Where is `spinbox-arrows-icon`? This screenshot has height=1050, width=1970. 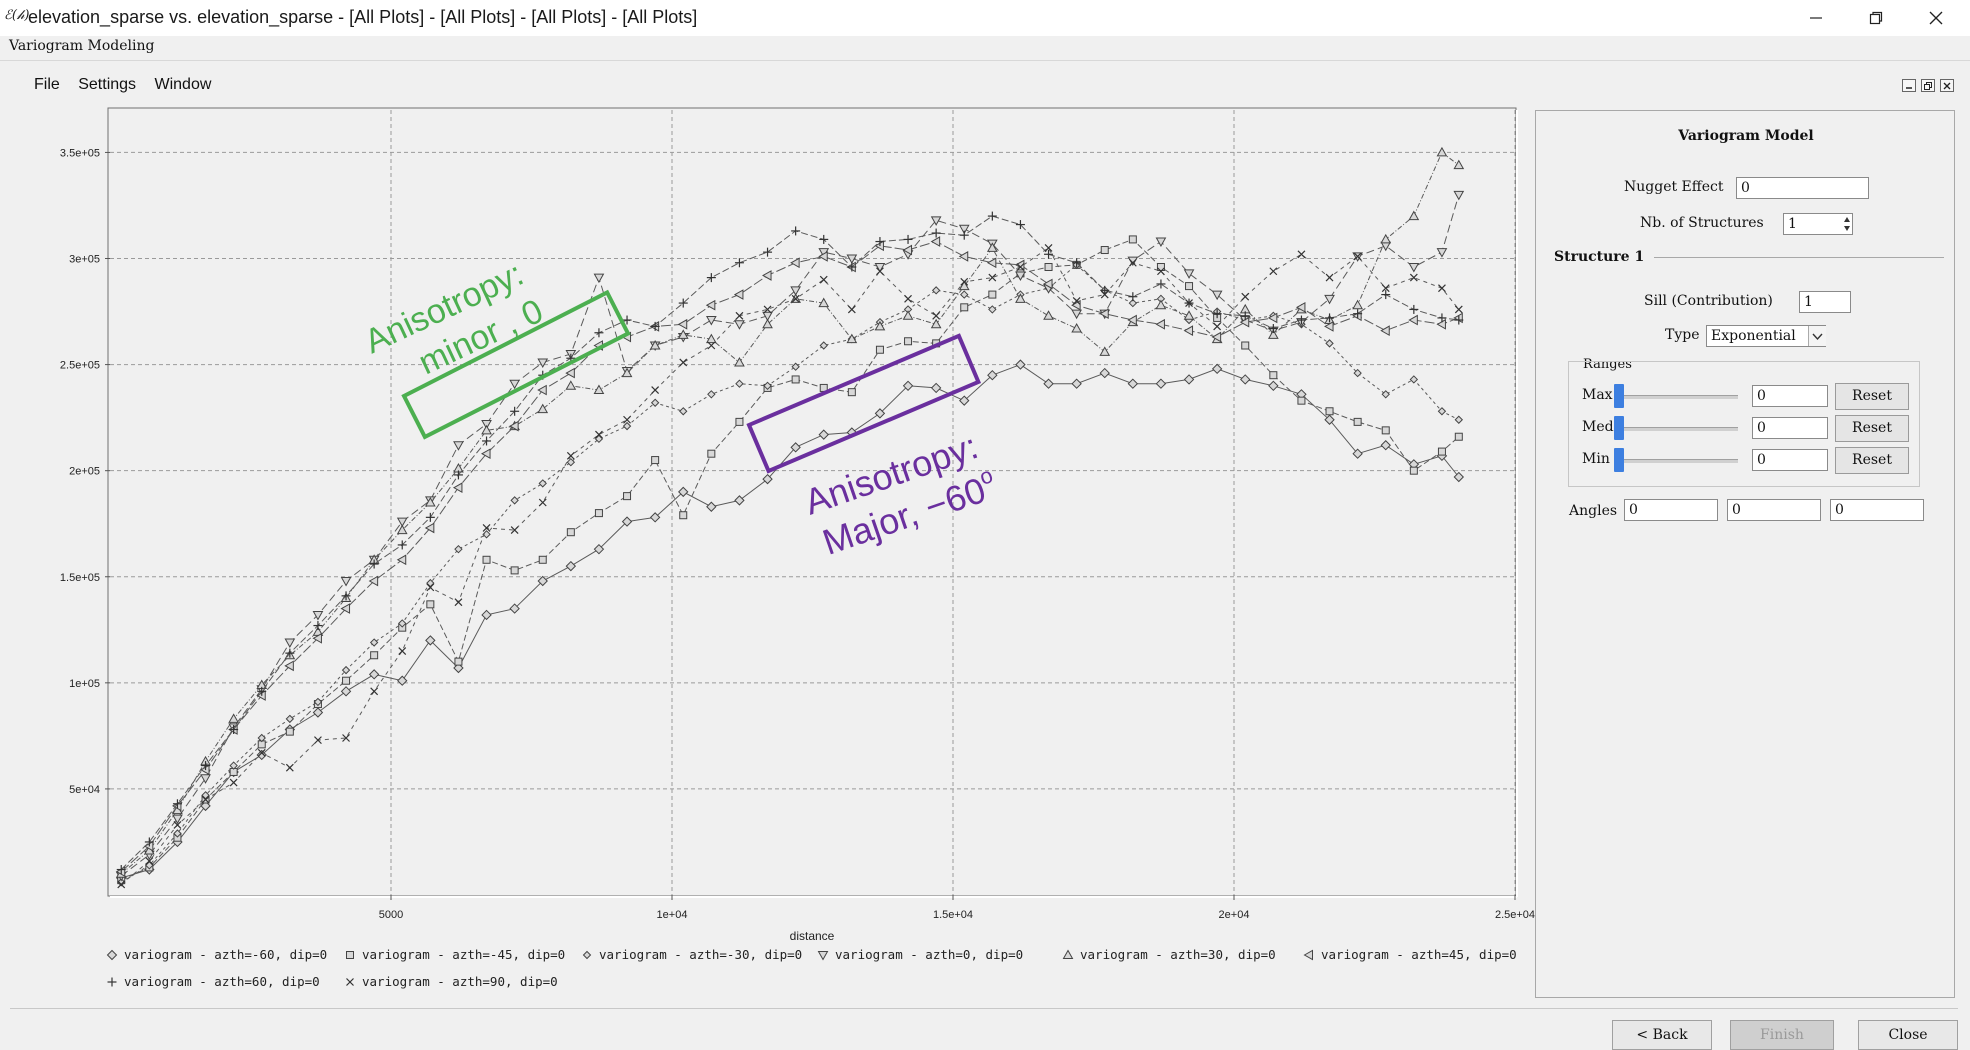
spinbox-arrows-icon is located at coordinates (1847, 224).